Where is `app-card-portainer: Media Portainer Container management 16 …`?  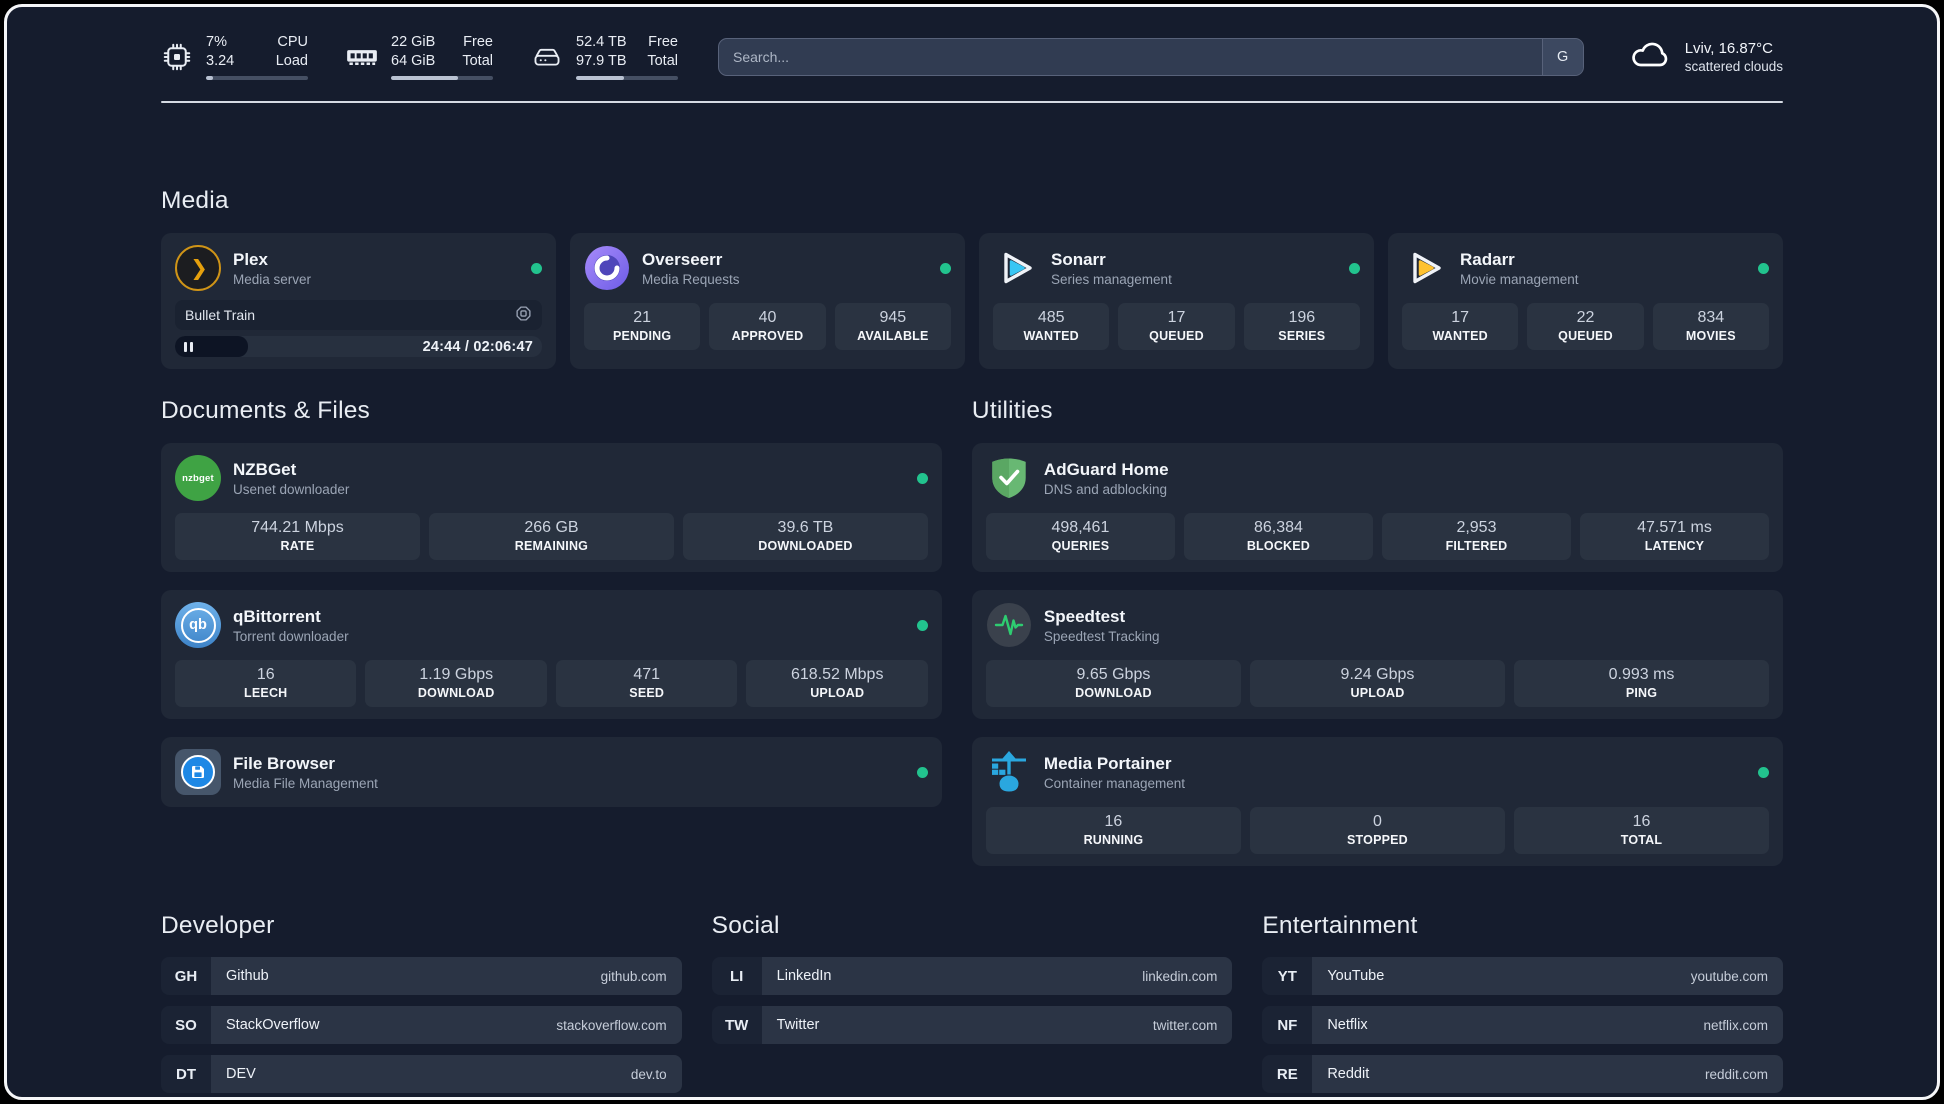
app-card-portainer: Media Portainer Container management 16 … is located at coordinates (1377, 802).